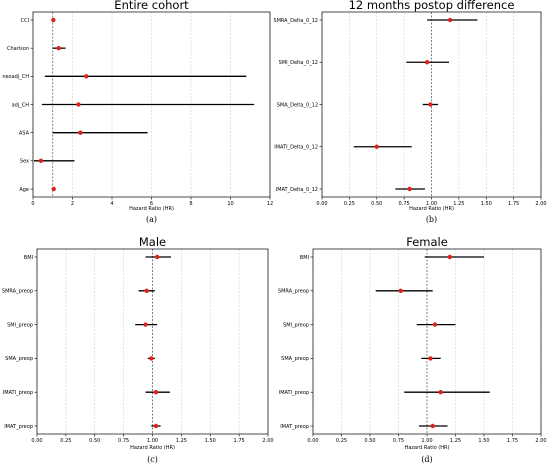 The height and width of the screenshot is (470, 550). What do you see at coordinates (432, 6) in the screenshot?
I see `panel-title: 12 months postop difference` at bounding box center [432, 6].